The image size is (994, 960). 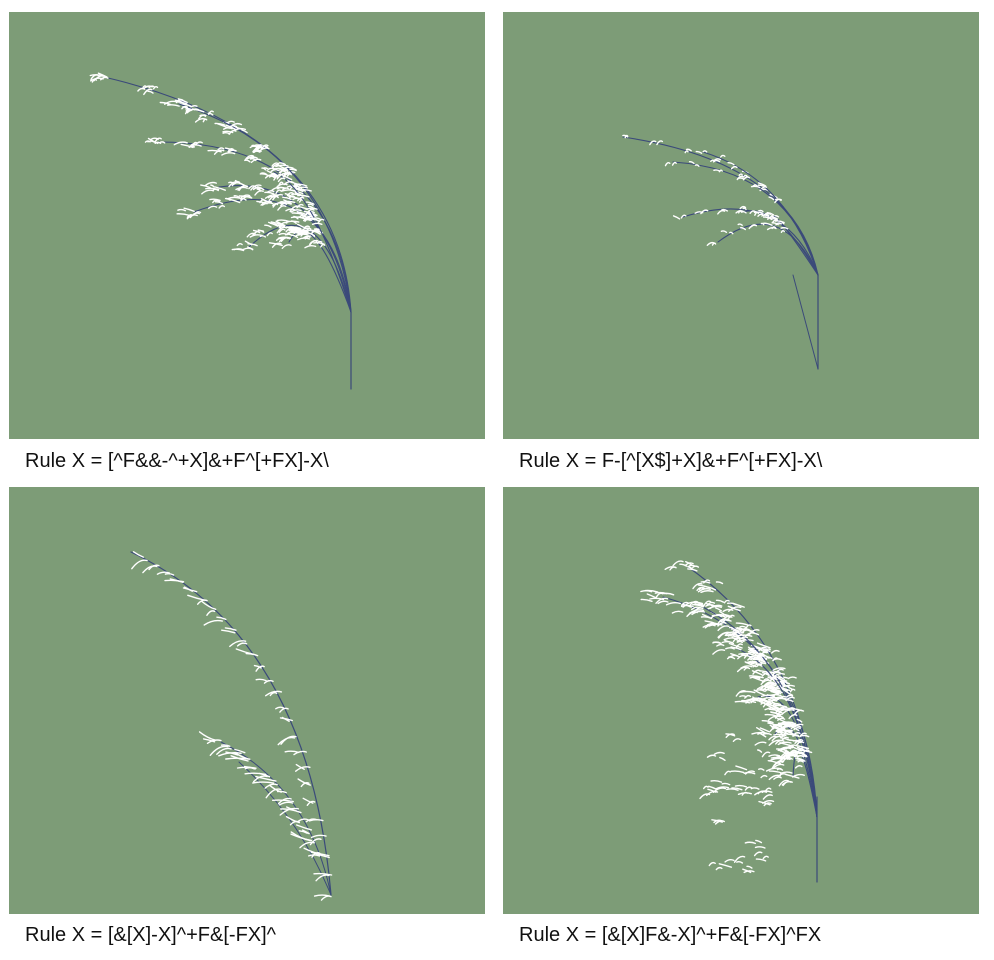 What do you see at coordinates (151, 935) in the screenshot?
I see `rule-caption-3: Rule X = [&[X]-X]^+F&[-FX]^` at bounding box center [151, 935].